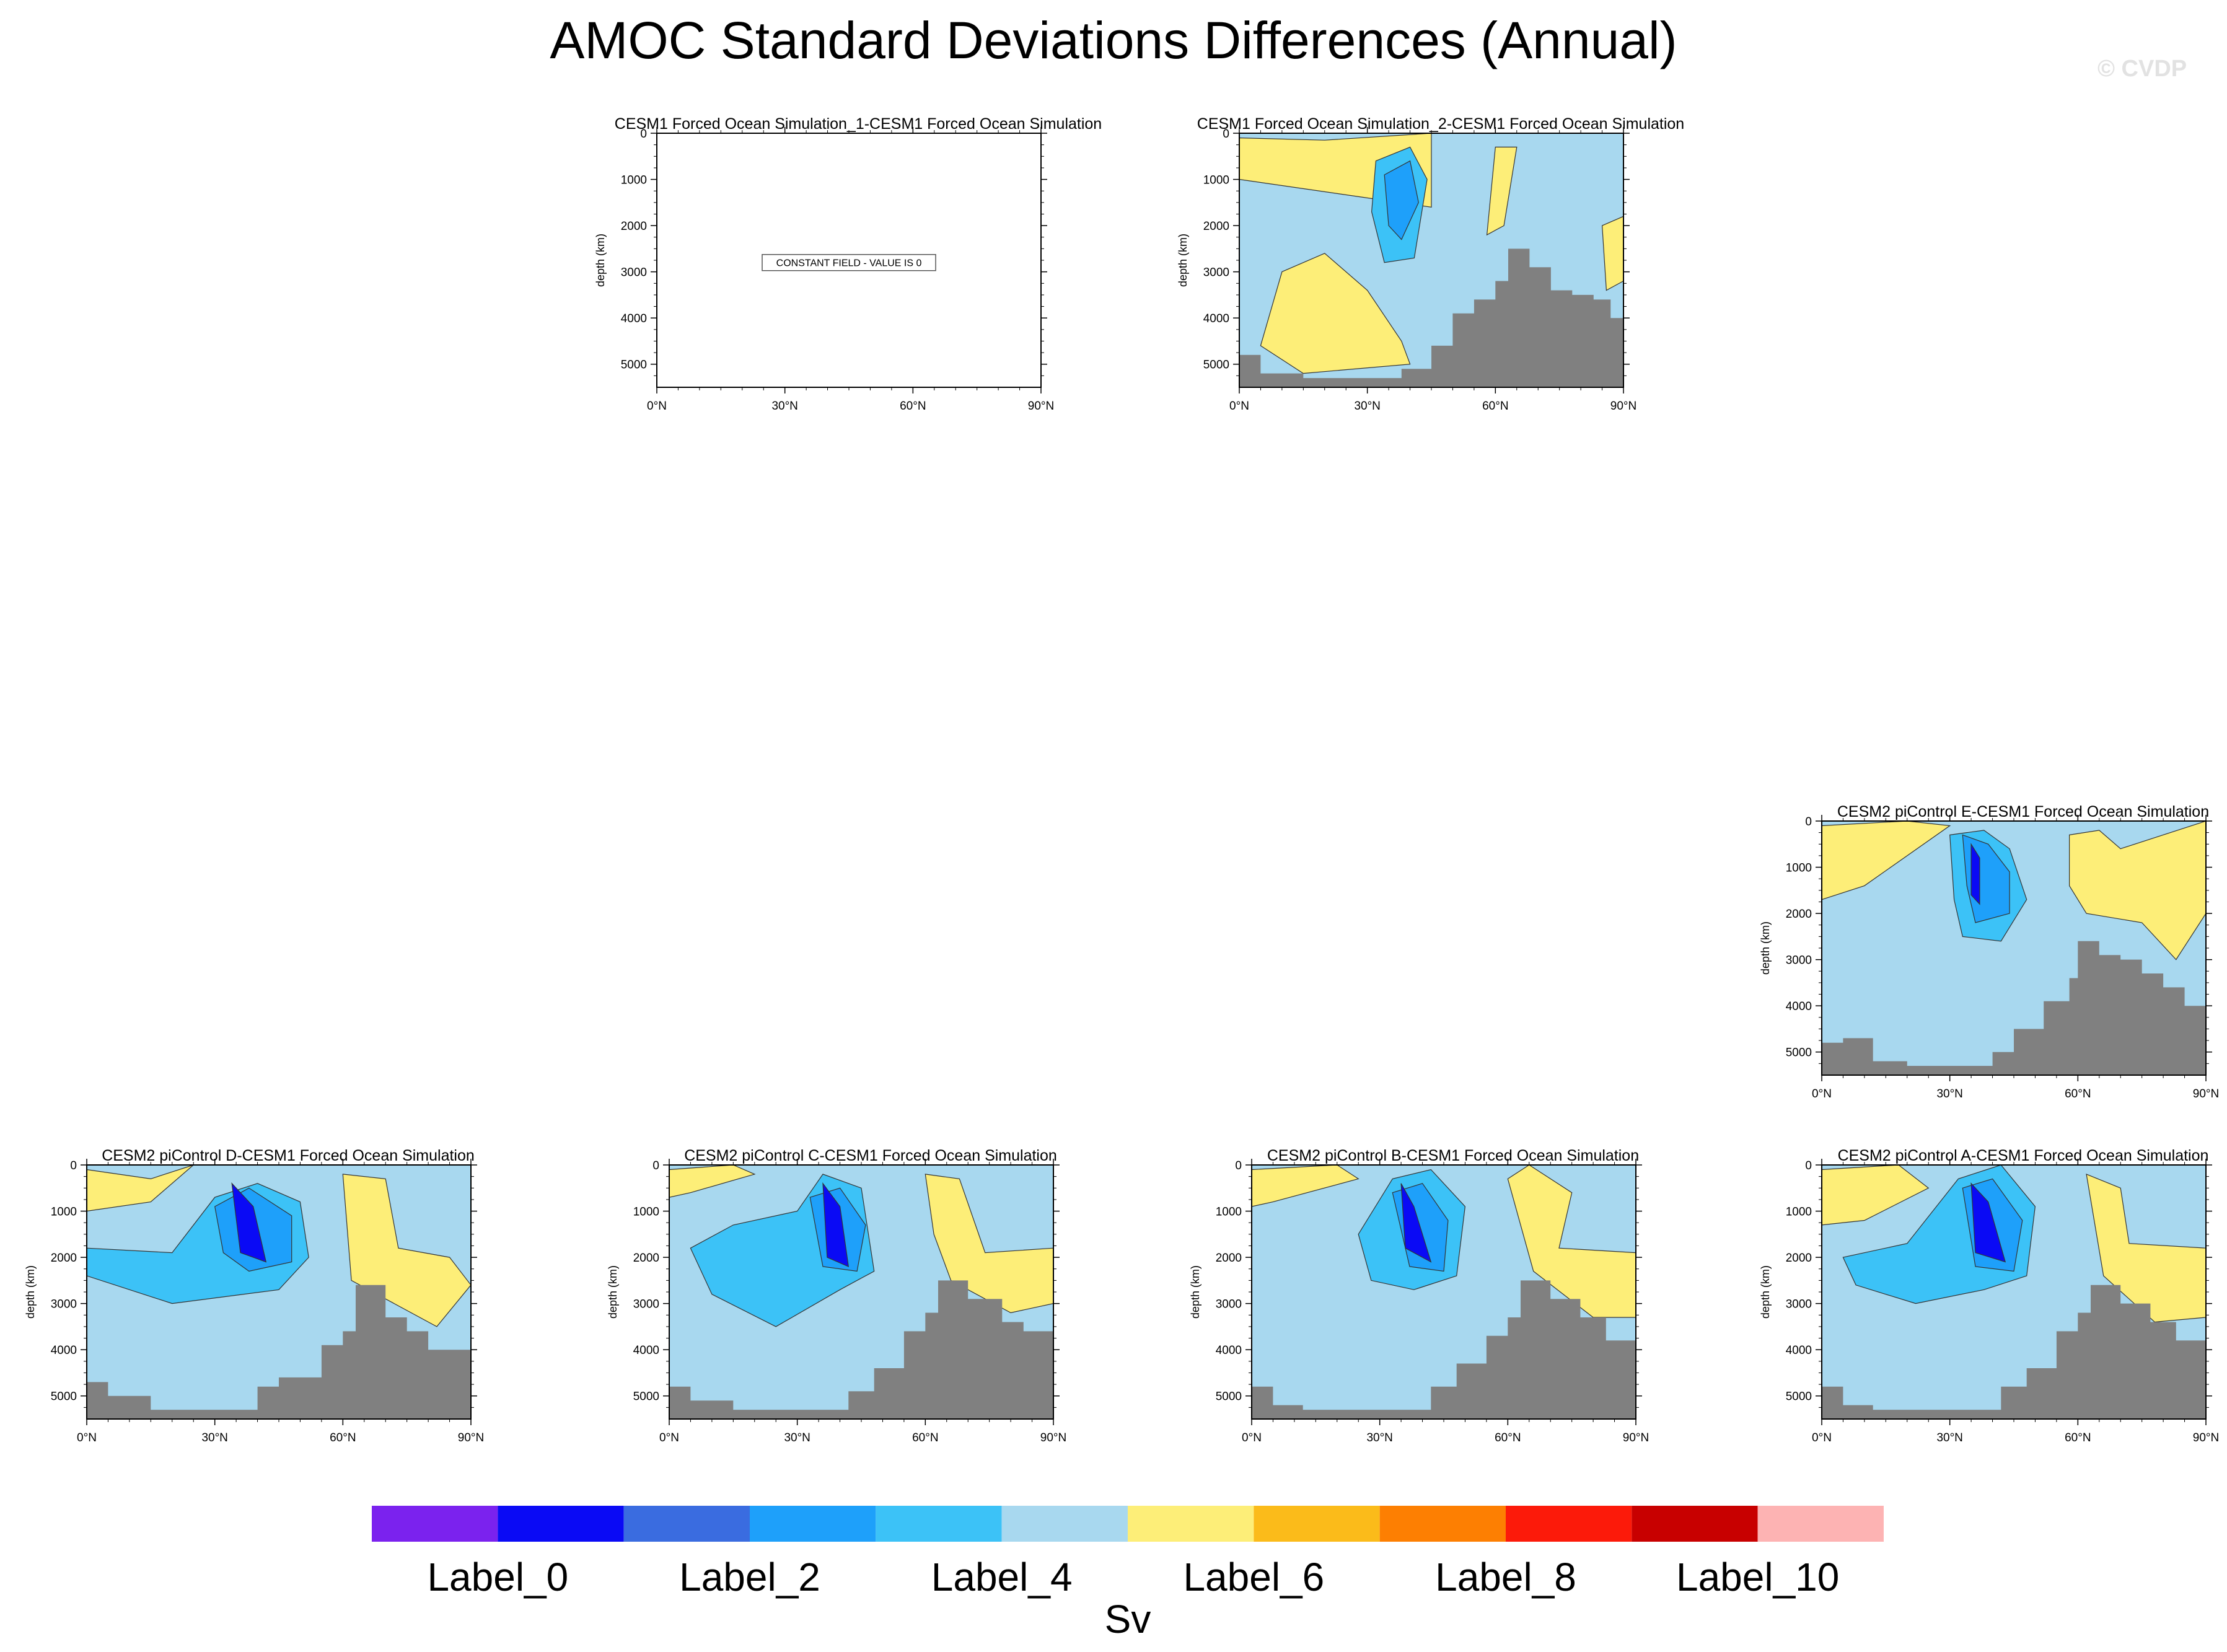 This screenshot has height=1652, width=2227. I want to click on colorbar-swatches, so click(1128, 1524).